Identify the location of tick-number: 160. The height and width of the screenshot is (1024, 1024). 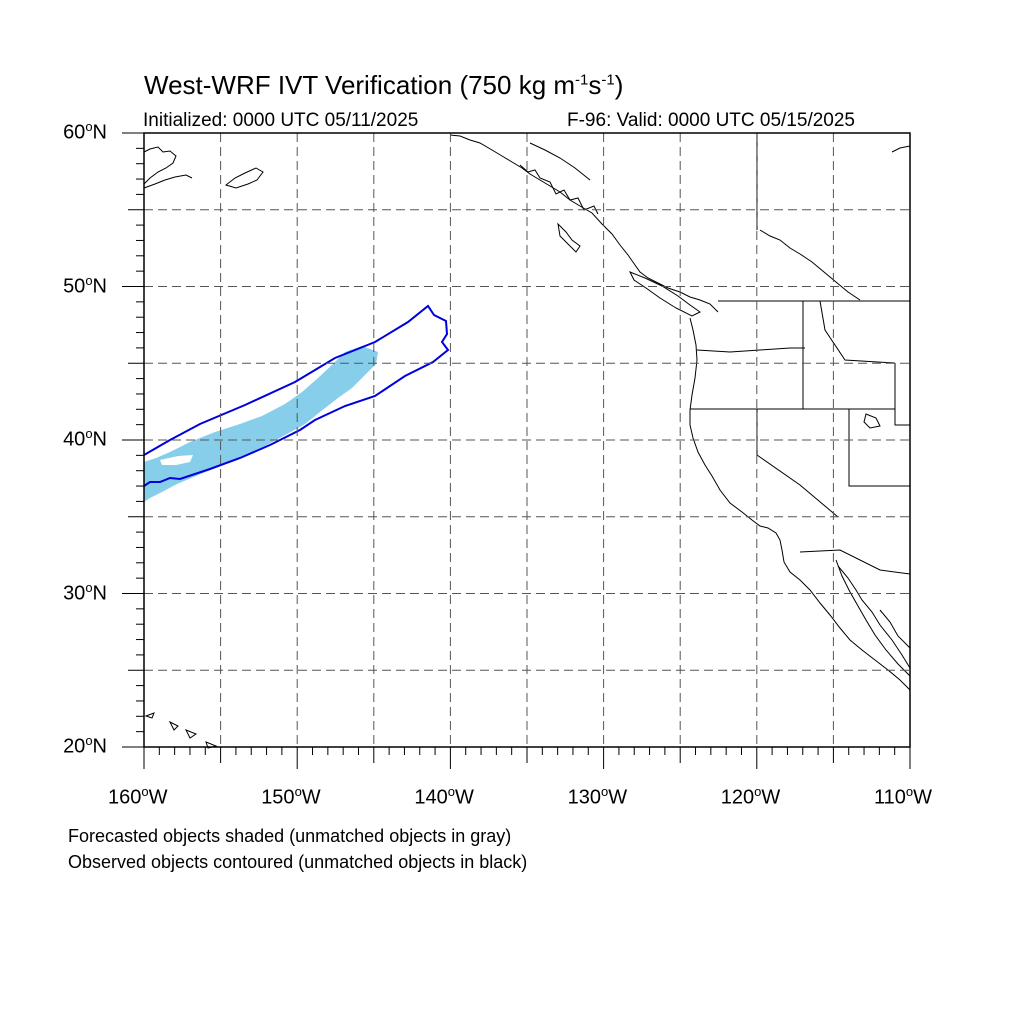
(125, 797).